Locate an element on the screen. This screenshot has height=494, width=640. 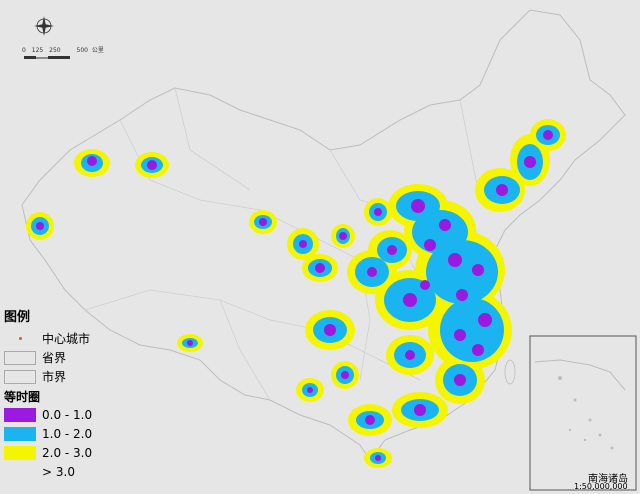
legend-band-1: 1.0 - 2.0 is located at coordinates (79, 433).